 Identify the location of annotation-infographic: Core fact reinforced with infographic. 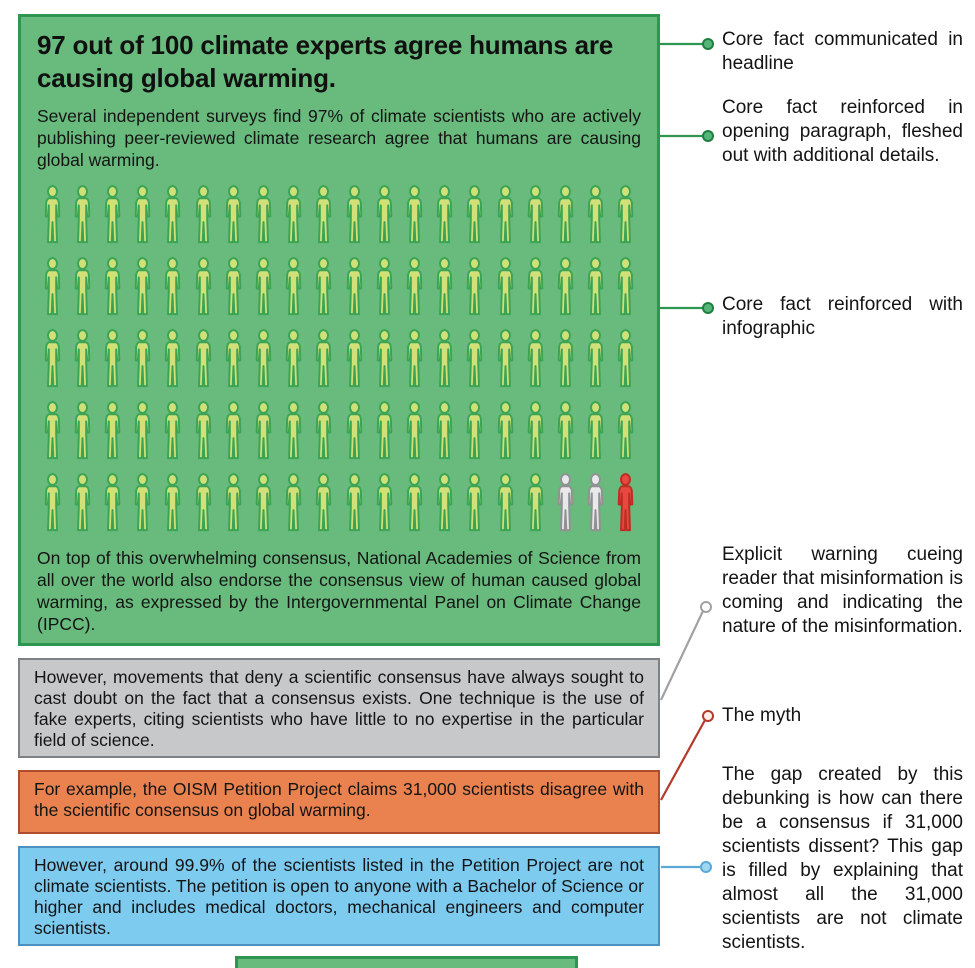
(842, 316).